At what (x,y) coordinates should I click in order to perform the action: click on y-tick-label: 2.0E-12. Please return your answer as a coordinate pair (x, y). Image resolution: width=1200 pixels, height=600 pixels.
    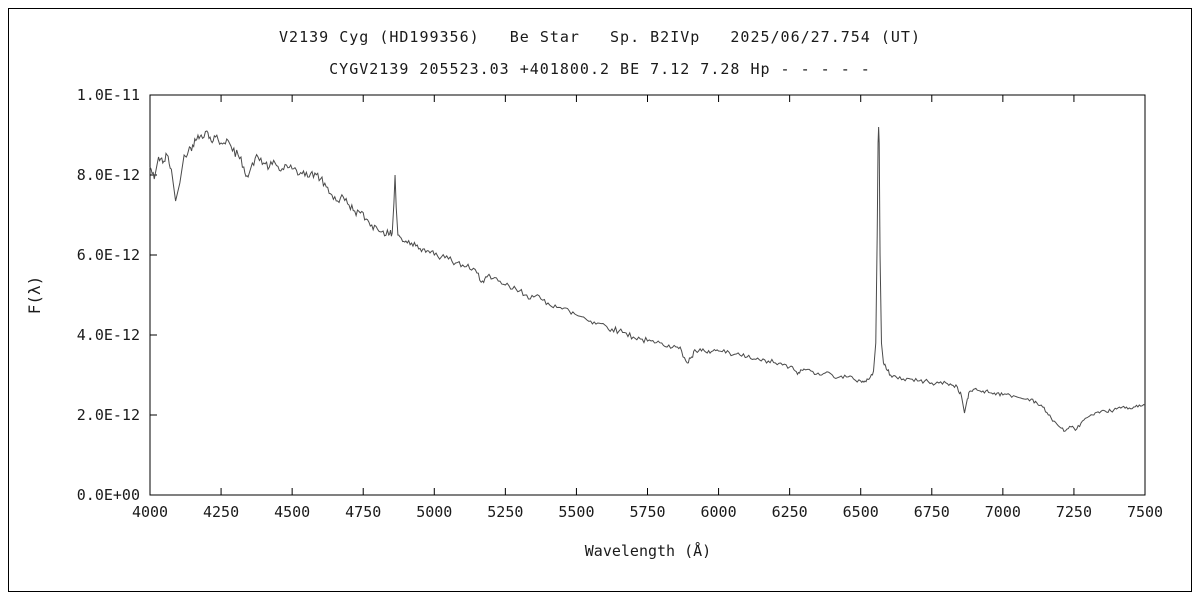
    Looking at the image, I should click on (108, 415).